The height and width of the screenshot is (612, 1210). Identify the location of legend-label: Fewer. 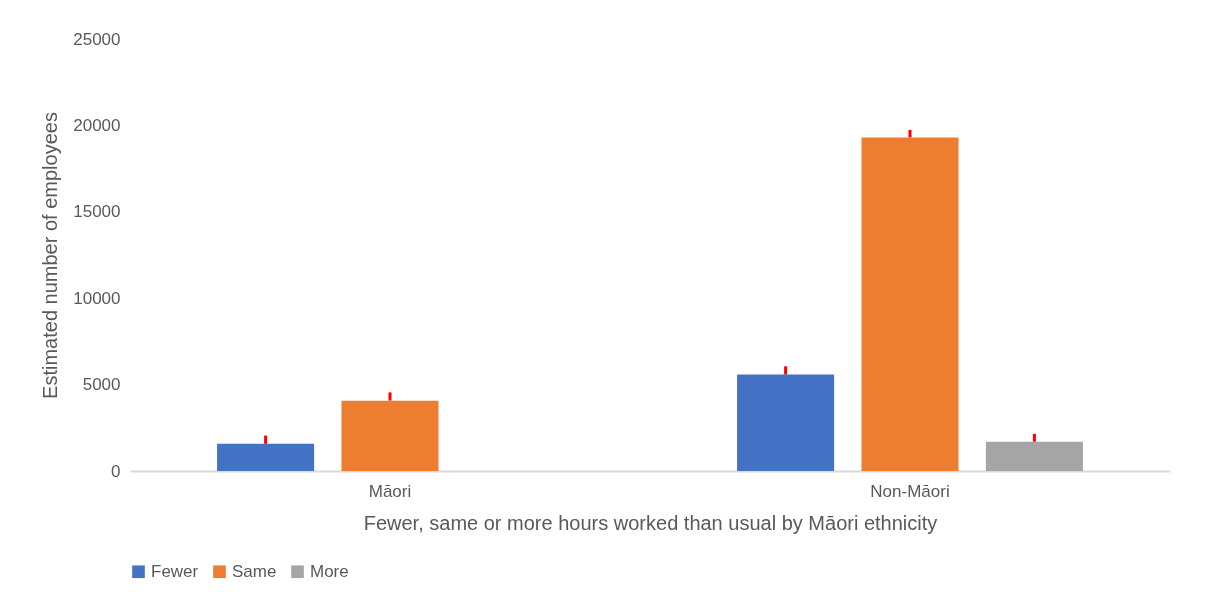
(175, 571).